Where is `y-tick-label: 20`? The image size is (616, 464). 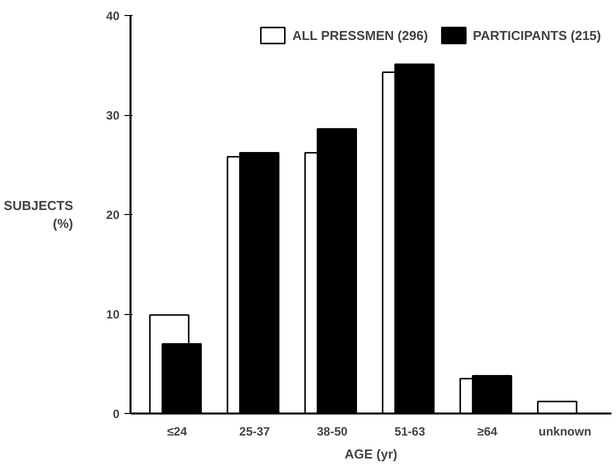 y-tick-label: 20 is located at coordinates (113, 215).